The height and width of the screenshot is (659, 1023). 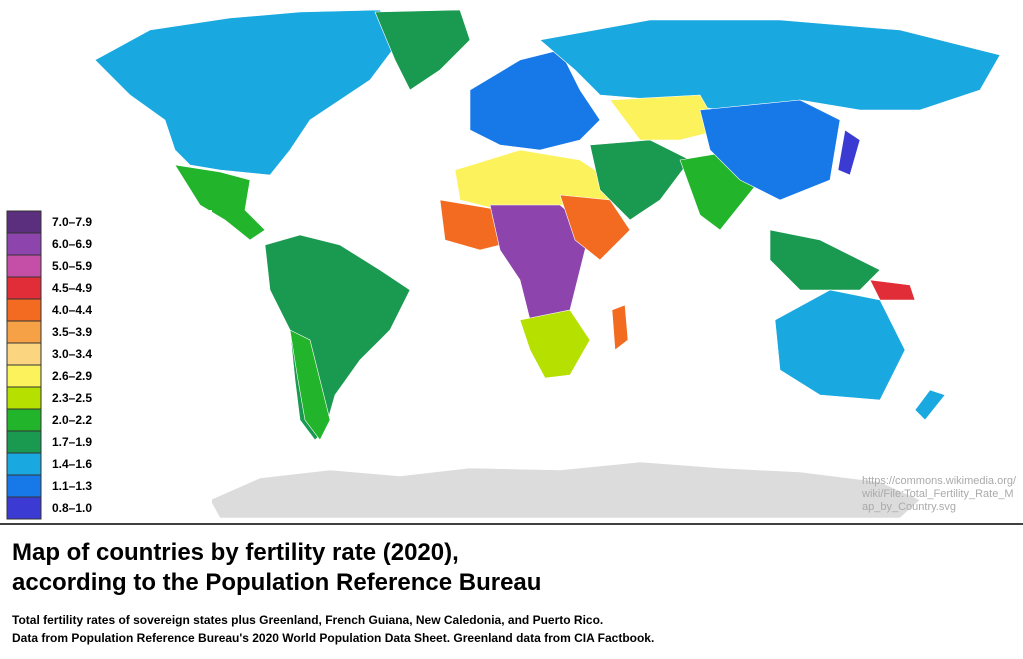 I want to click on legend-label: 2.3–2.5, so click(x=72, y=398).